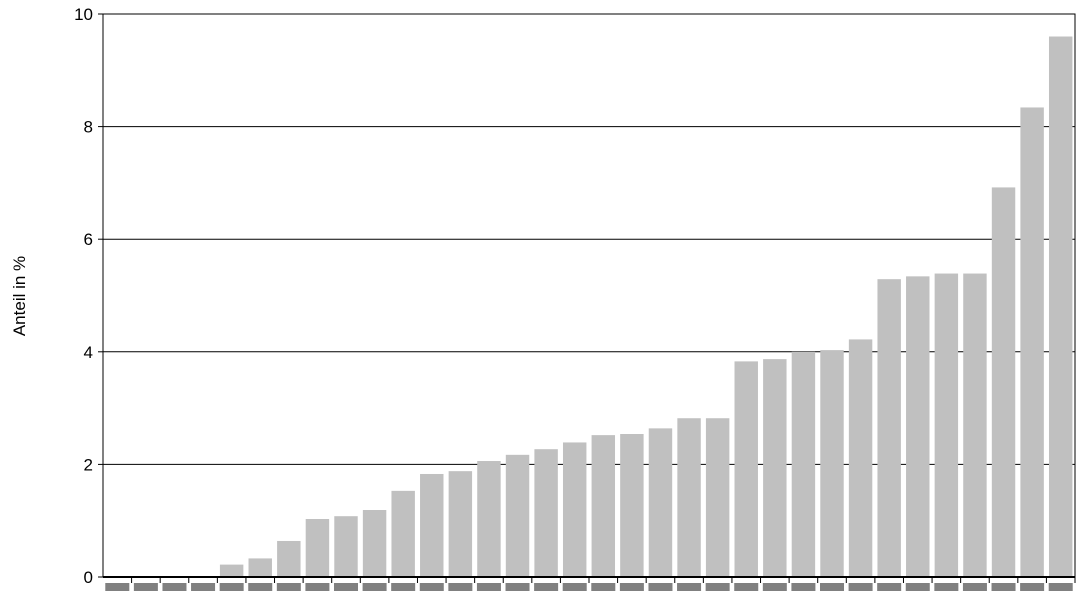  Describe the element at coordinates (590, 584) in the screenshot. I see `x-category-labels` at that location.